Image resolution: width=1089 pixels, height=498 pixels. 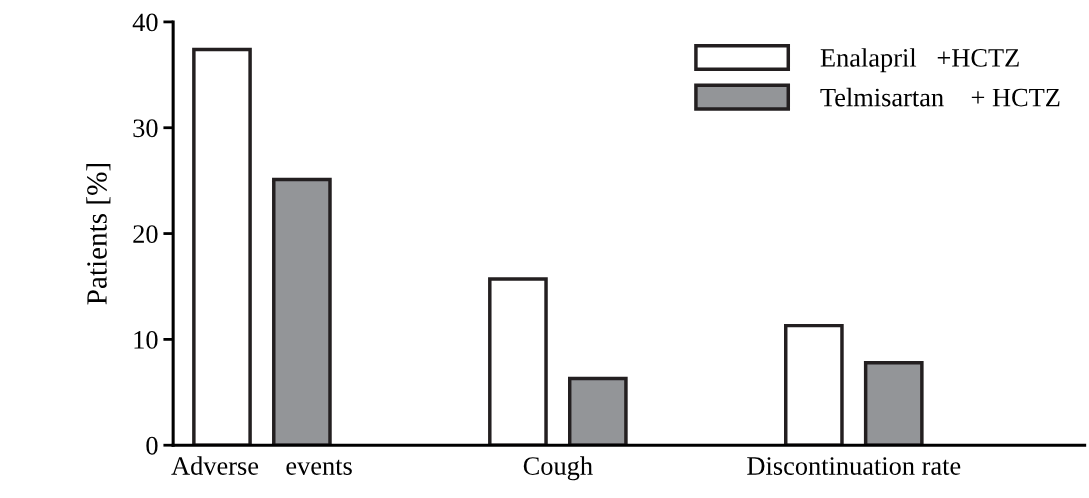 What do you see at coordinates (146, 339) in the screenshot?
I see `y-tick-label: 10` at bounding box center [146, 339].